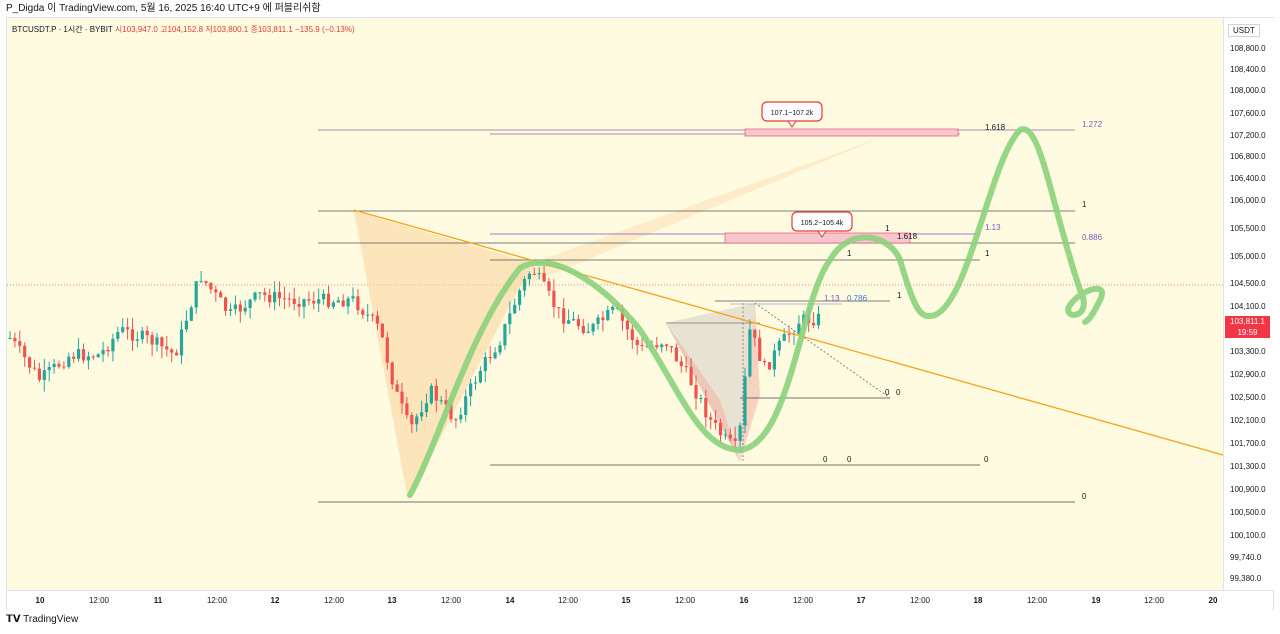 This screenshot has height=634, width=1280. Describe the element at coordinates (792, 113) in the screenshot. I see `price-label-upper: 107.1~107.2k` at that location.